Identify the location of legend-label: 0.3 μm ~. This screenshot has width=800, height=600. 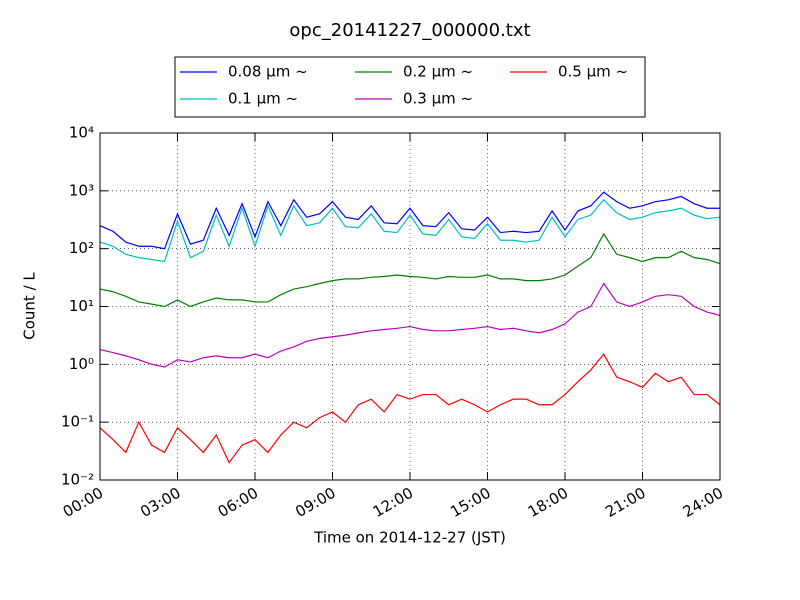
(438, 99).